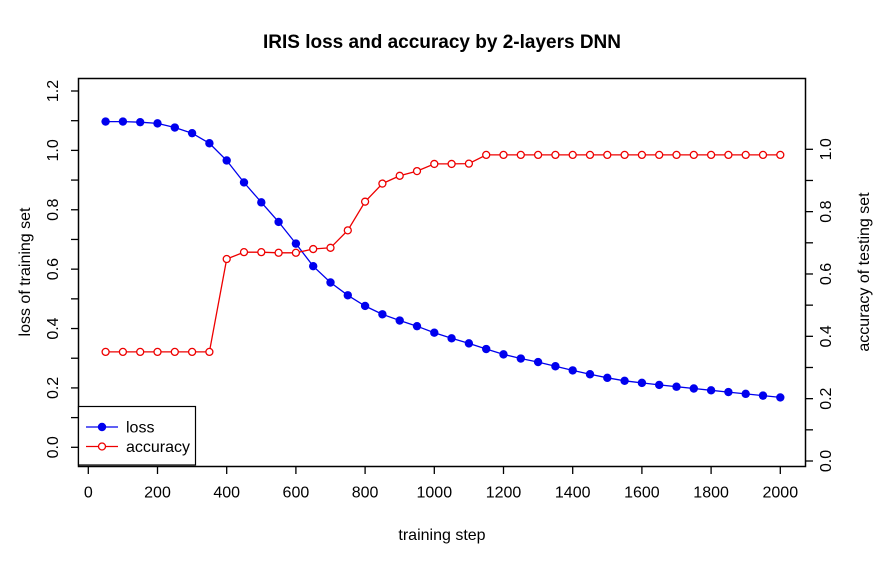  I want to click on left-tick-label: 0.4, so click(53, 328).